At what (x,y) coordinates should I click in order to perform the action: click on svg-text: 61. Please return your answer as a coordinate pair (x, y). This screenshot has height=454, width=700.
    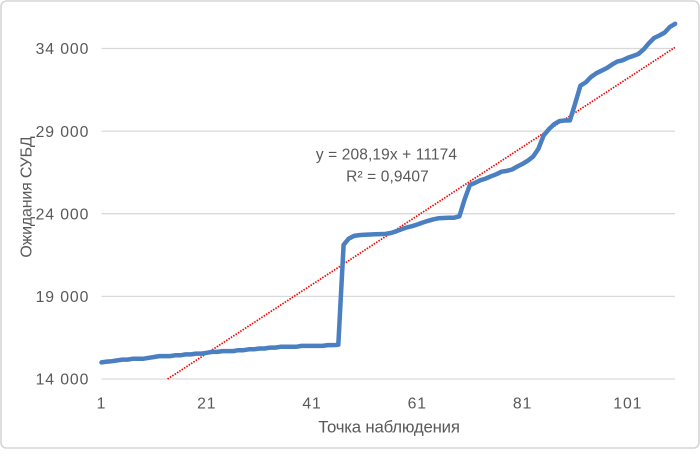
    Looking at the image, I should click on (417, 404).